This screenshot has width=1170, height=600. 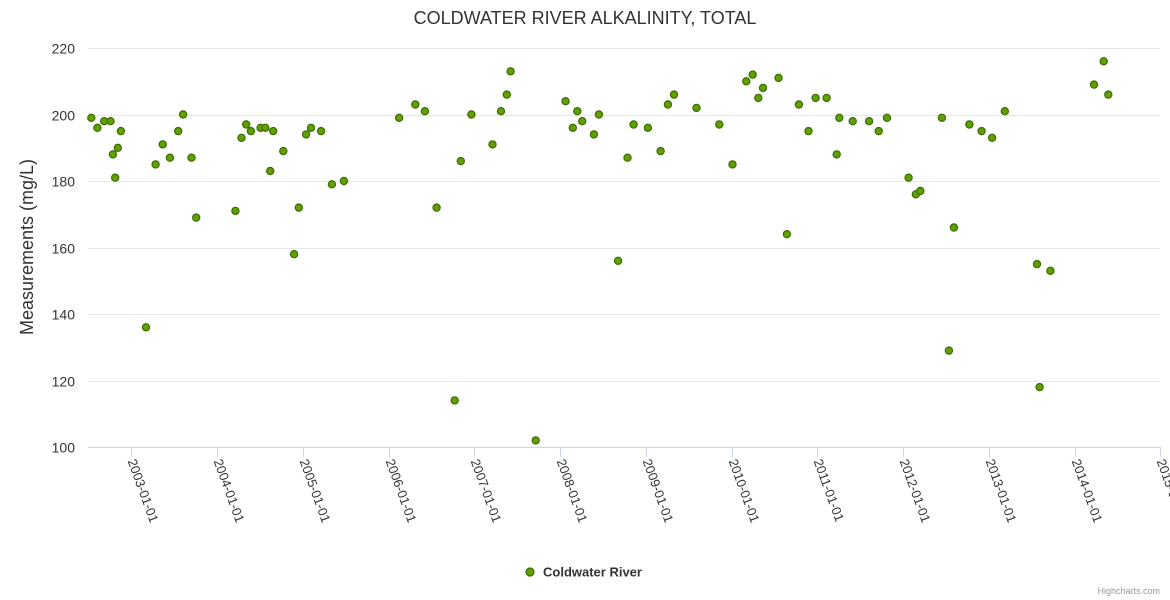 I want to click on x-tick-label: 2004-01-01, so click(x=229, y=491).